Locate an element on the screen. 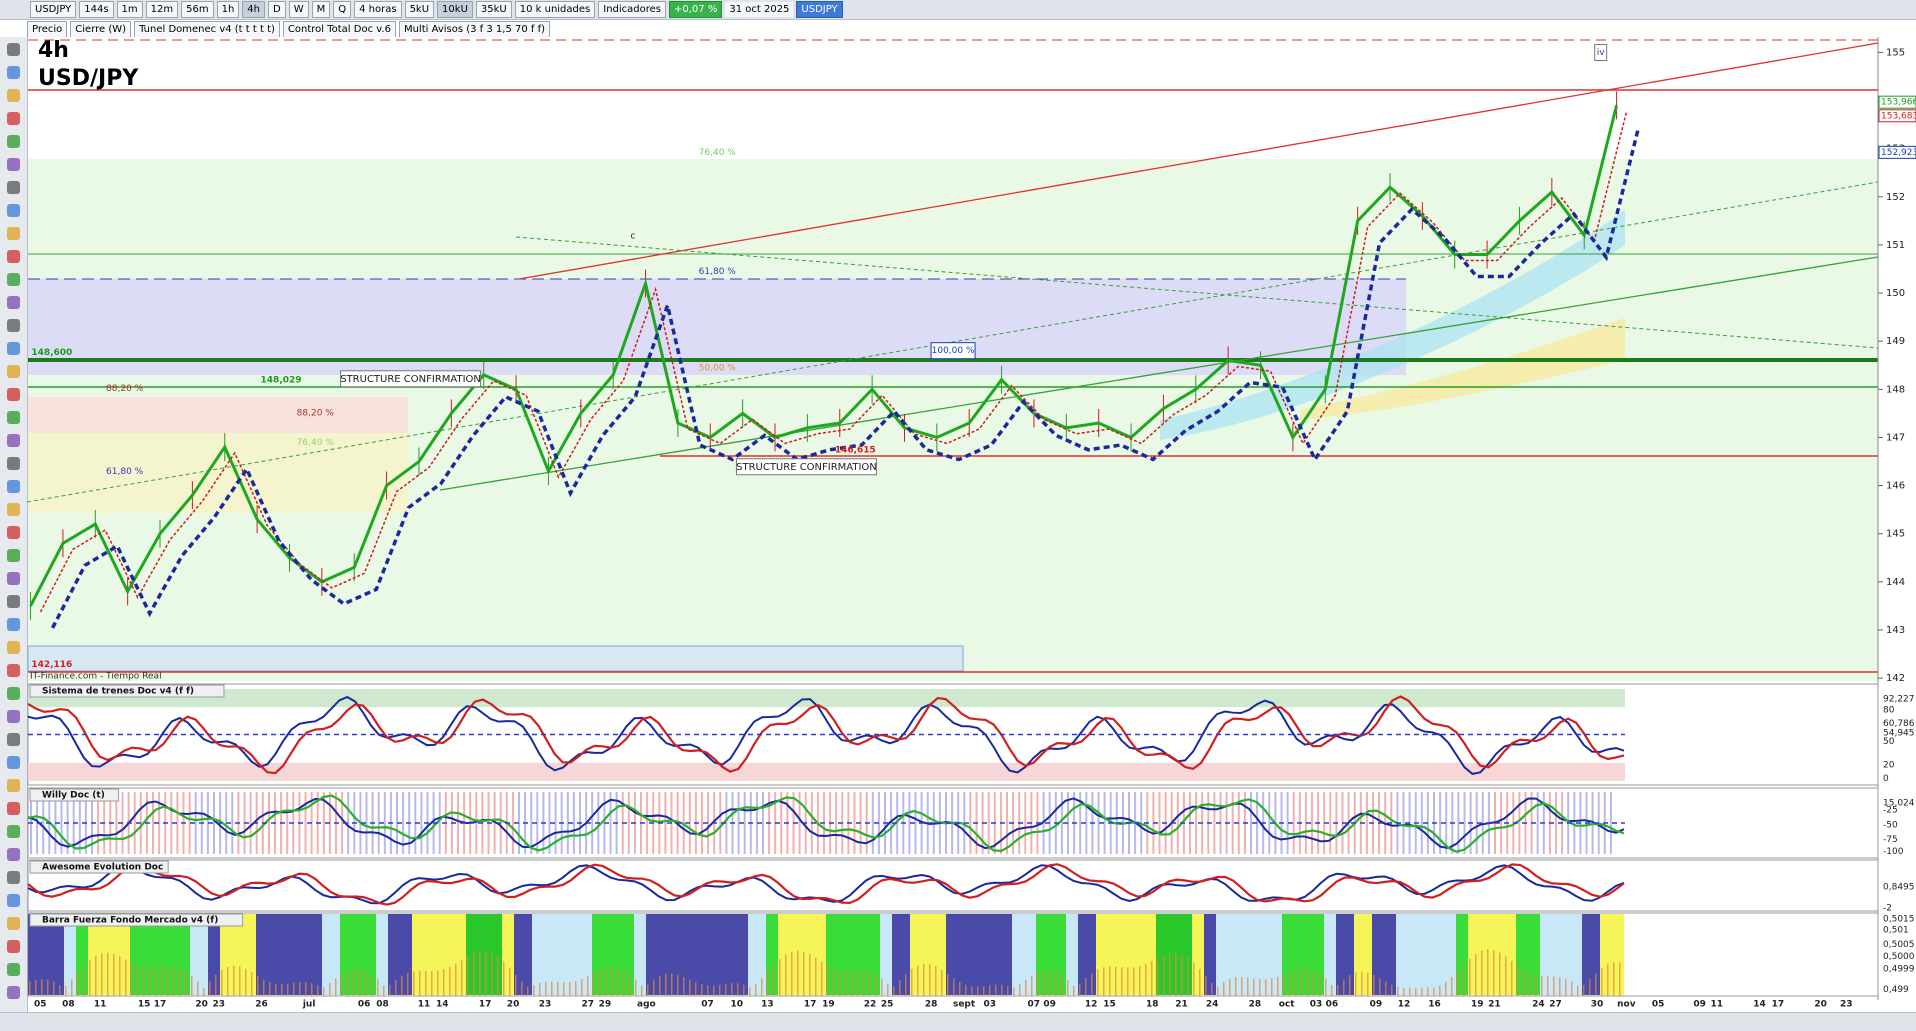 Image resolution: width=1916 pixels, height=1031 pixels. interval-button: 56m is located at coordinates (197, 9).